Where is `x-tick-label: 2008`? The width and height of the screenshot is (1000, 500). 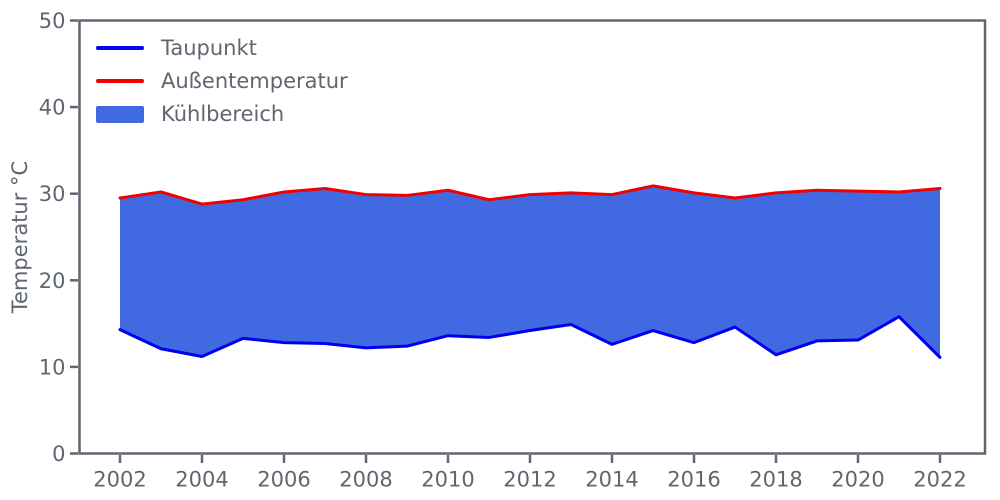 x-tick-label: 2008 is located at coordinates (365, 480).